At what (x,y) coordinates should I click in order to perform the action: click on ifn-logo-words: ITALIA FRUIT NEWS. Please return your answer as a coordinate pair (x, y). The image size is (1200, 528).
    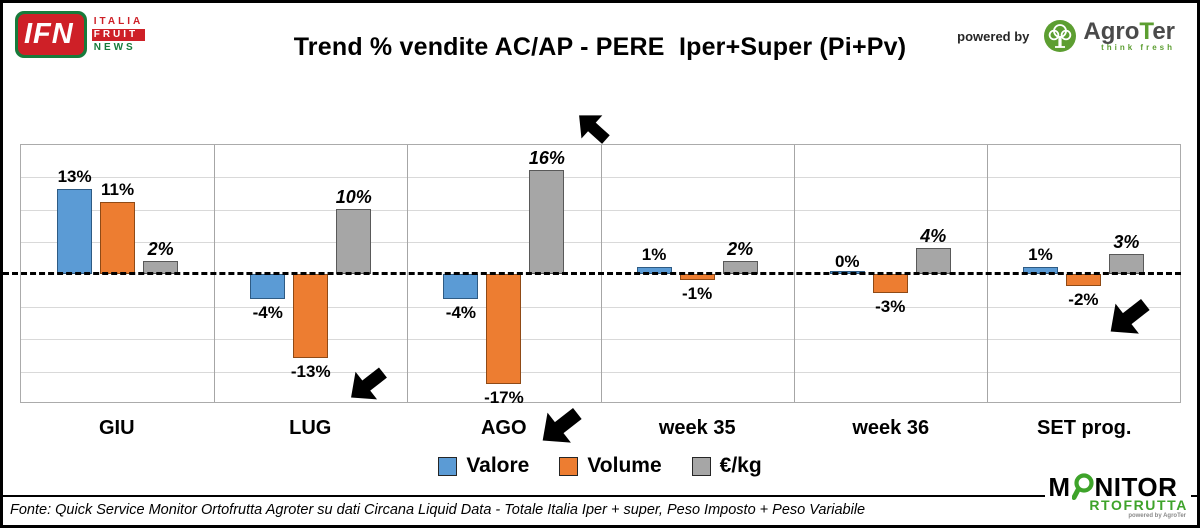
    Looking at the image, I should click on (118, 34).